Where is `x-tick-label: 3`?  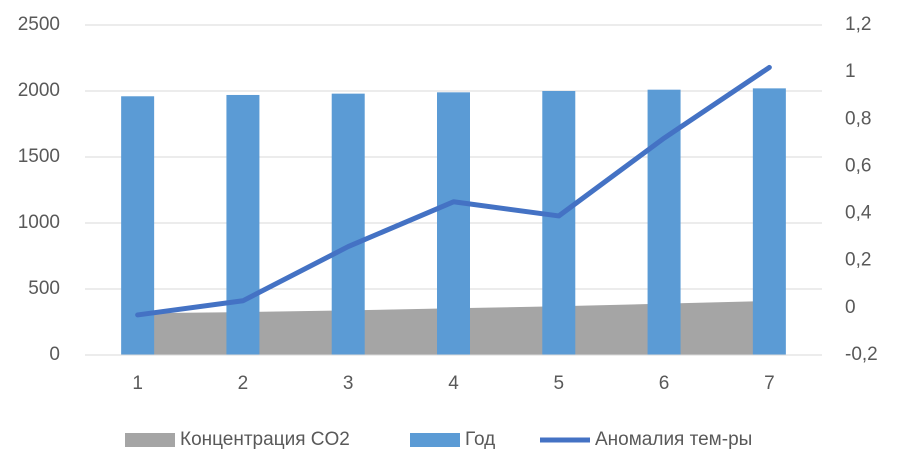
x-tick-label: 3 is located at coordinates (348, 383).